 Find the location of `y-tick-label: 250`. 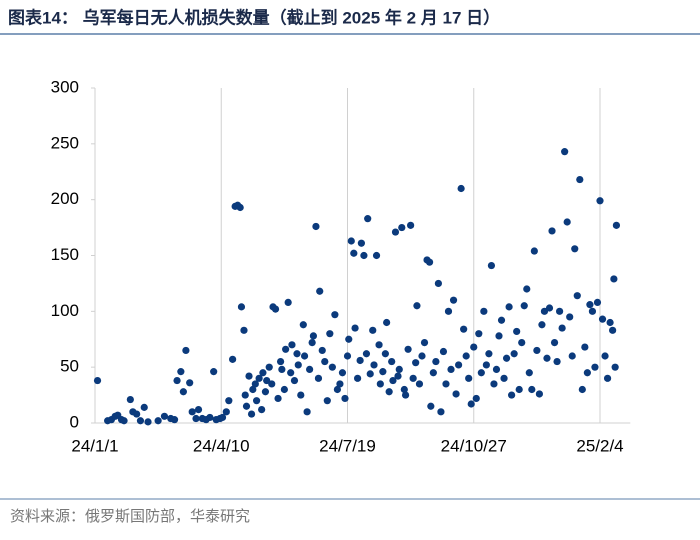

y-tick-label: 250 is located at coordinates (65, 142).